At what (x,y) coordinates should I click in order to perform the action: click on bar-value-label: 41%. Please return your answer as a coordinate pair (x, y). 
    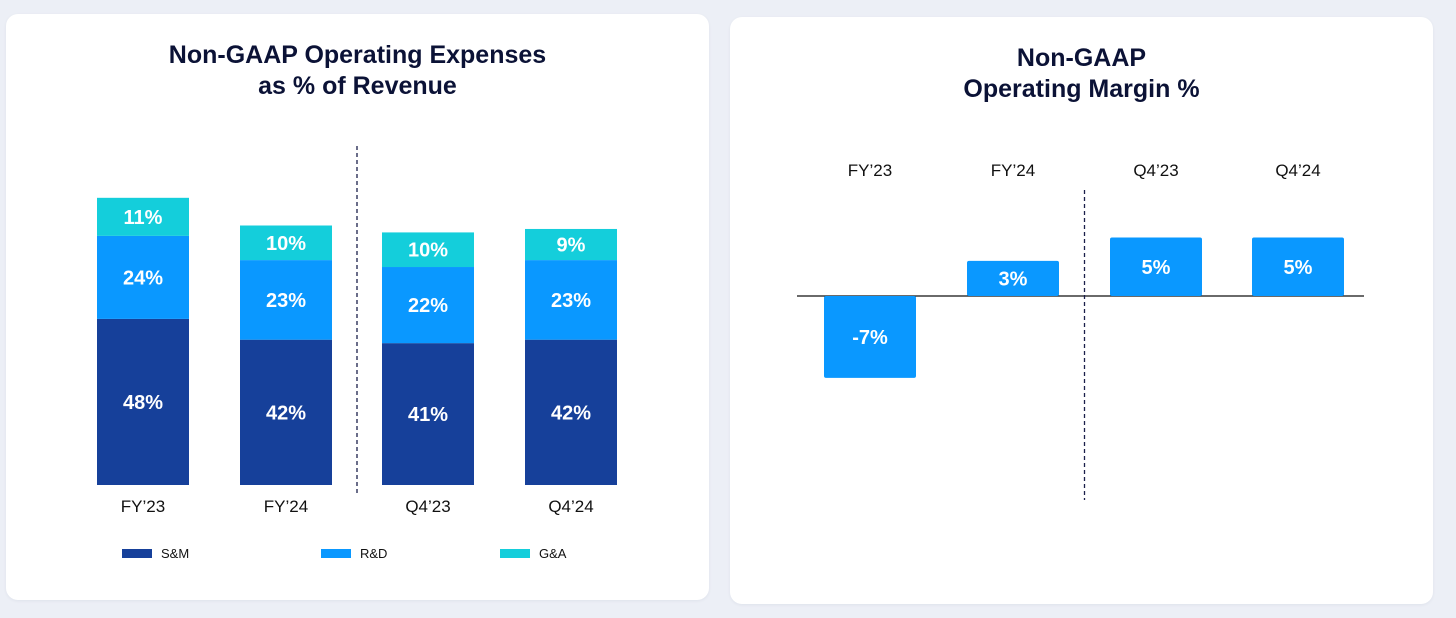
    Looking at the image, I should click on (428, 415).